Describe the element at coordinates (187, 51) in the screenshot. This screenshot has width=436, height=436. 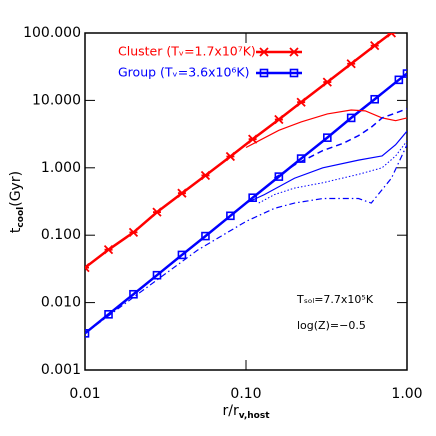
I see `legend-label: Cluster (Tᵥ=1.7x10⁷K)` at that location.